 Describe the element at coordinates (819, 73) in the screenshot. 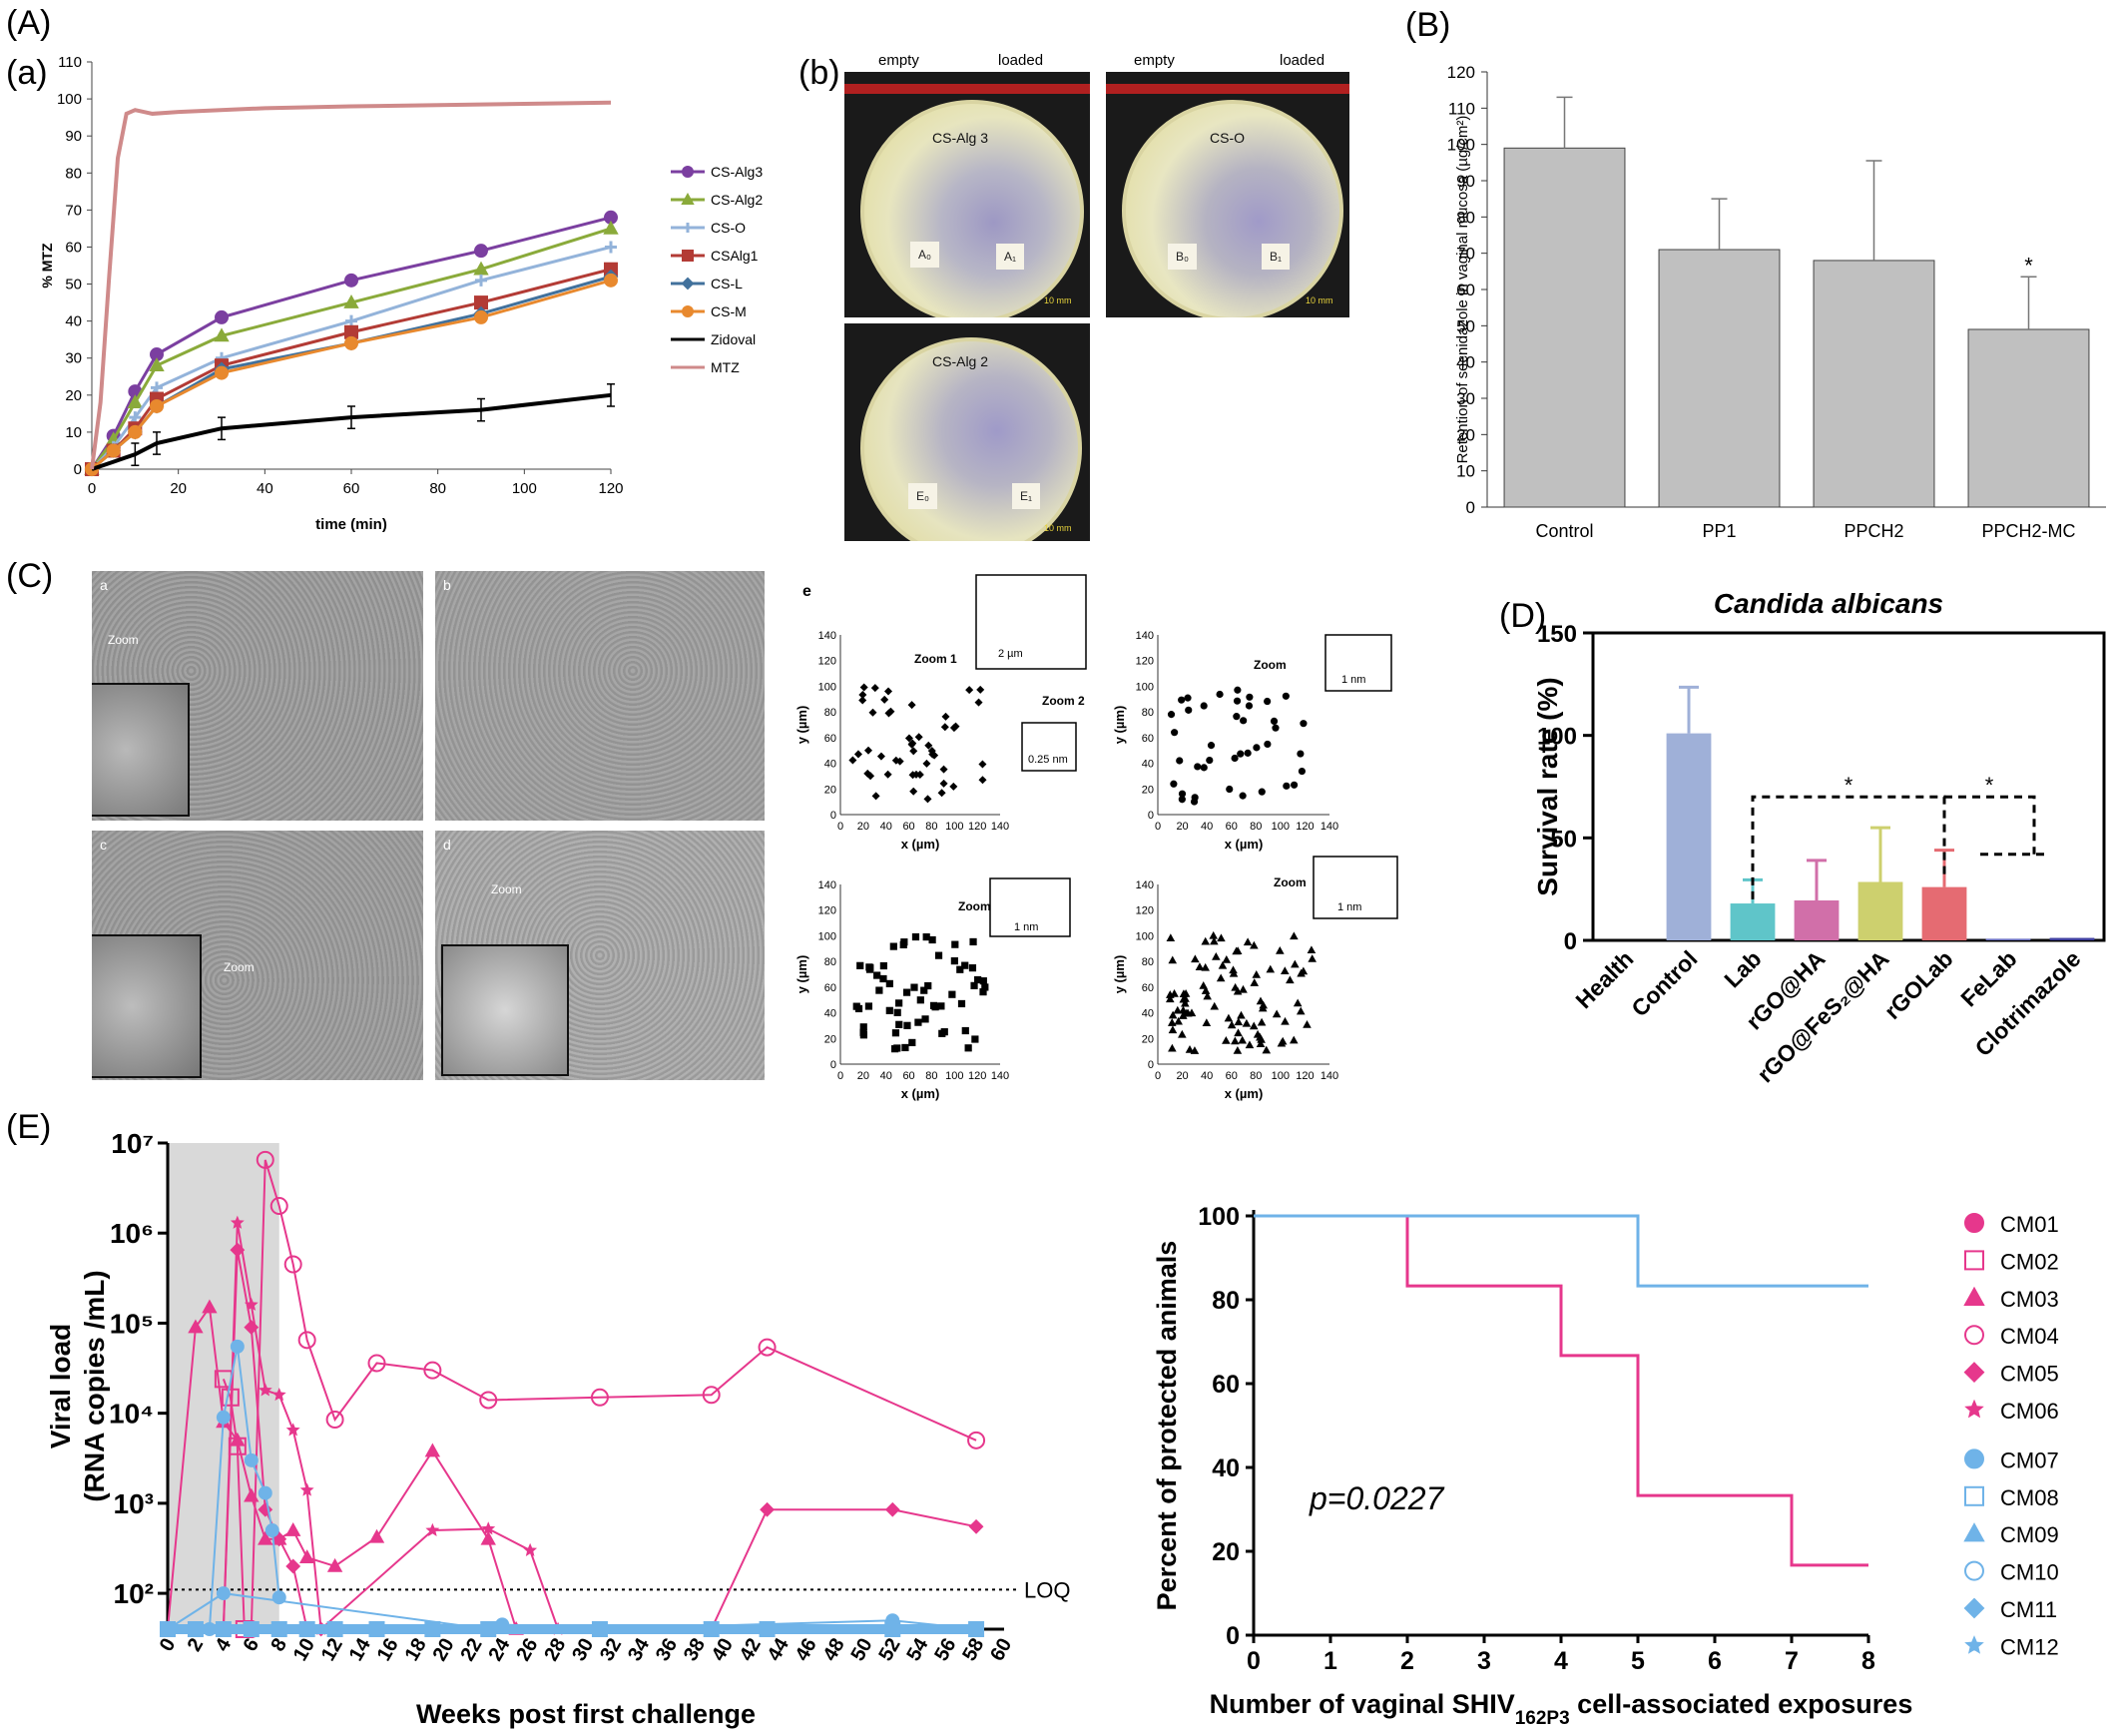

I see `panel-label-b: (b)` at that location.